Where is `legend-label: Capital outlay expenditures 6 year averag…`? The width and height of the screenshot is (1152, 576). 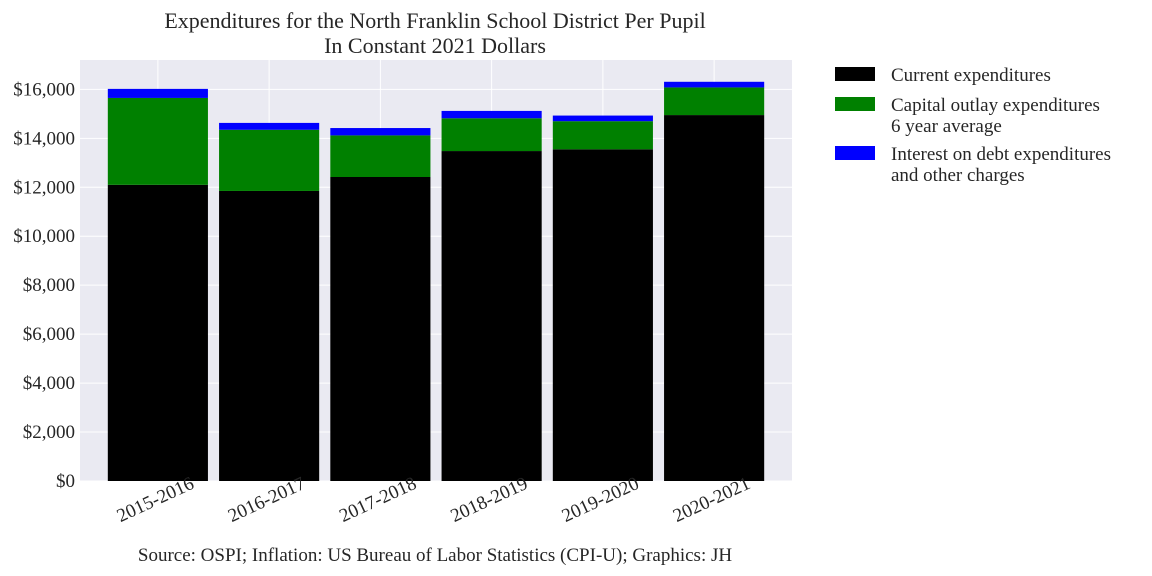
legend-label: Capital outlay expenditures 6 year averag… is located at coordinates (995, 116).